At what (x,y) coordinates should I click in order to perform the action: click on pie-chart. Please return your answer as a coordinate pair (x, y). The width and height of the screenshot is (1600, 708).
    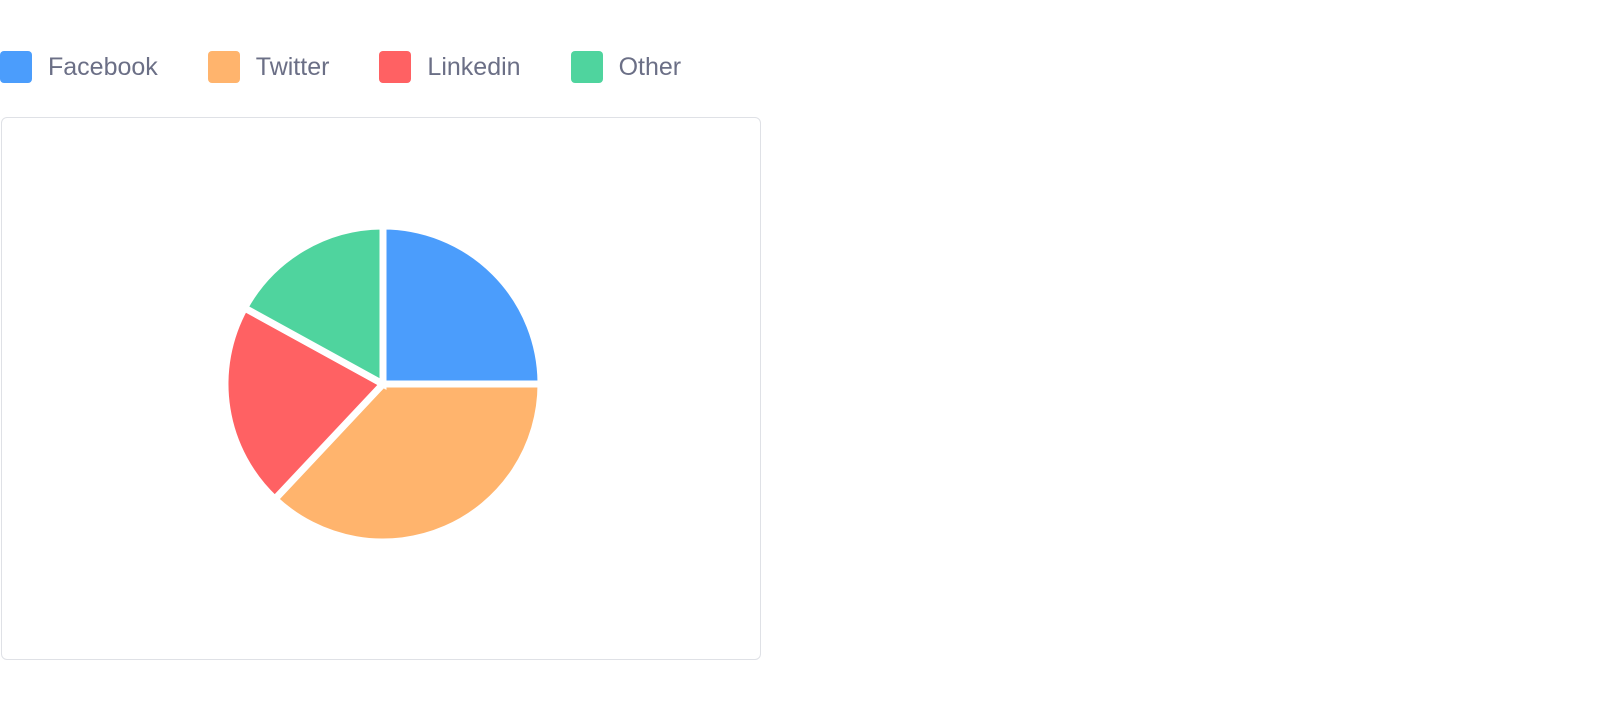
    Looking at the image, I should click on (383, 384).